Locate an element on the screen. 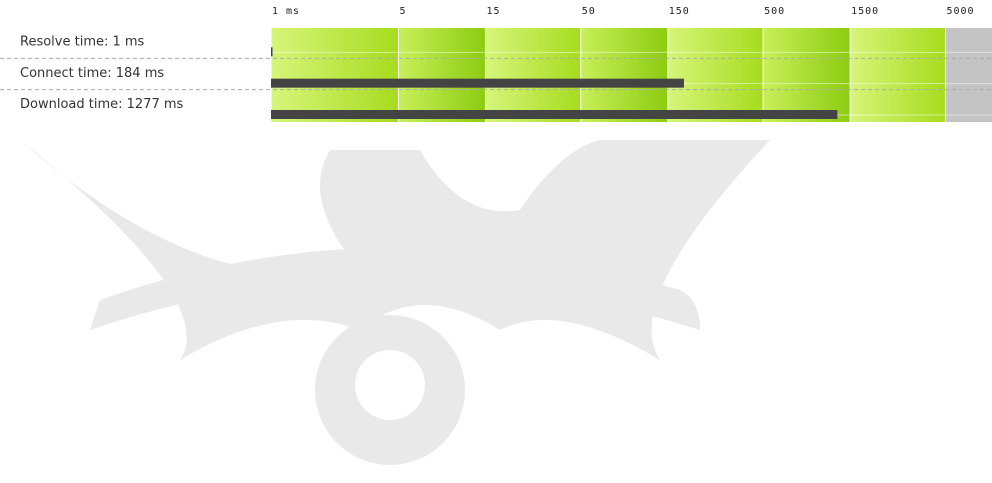  row-label: Connect time: 184 ms is located at coordinates (92, 73).